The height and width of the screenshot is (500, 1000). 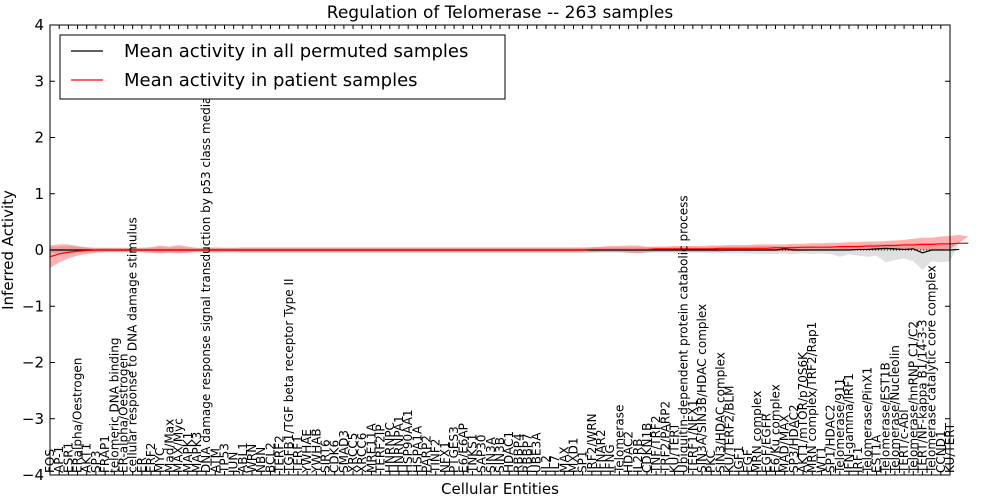 I want to click on x-tick-label: SIRT6, so click(x=326, y=456).